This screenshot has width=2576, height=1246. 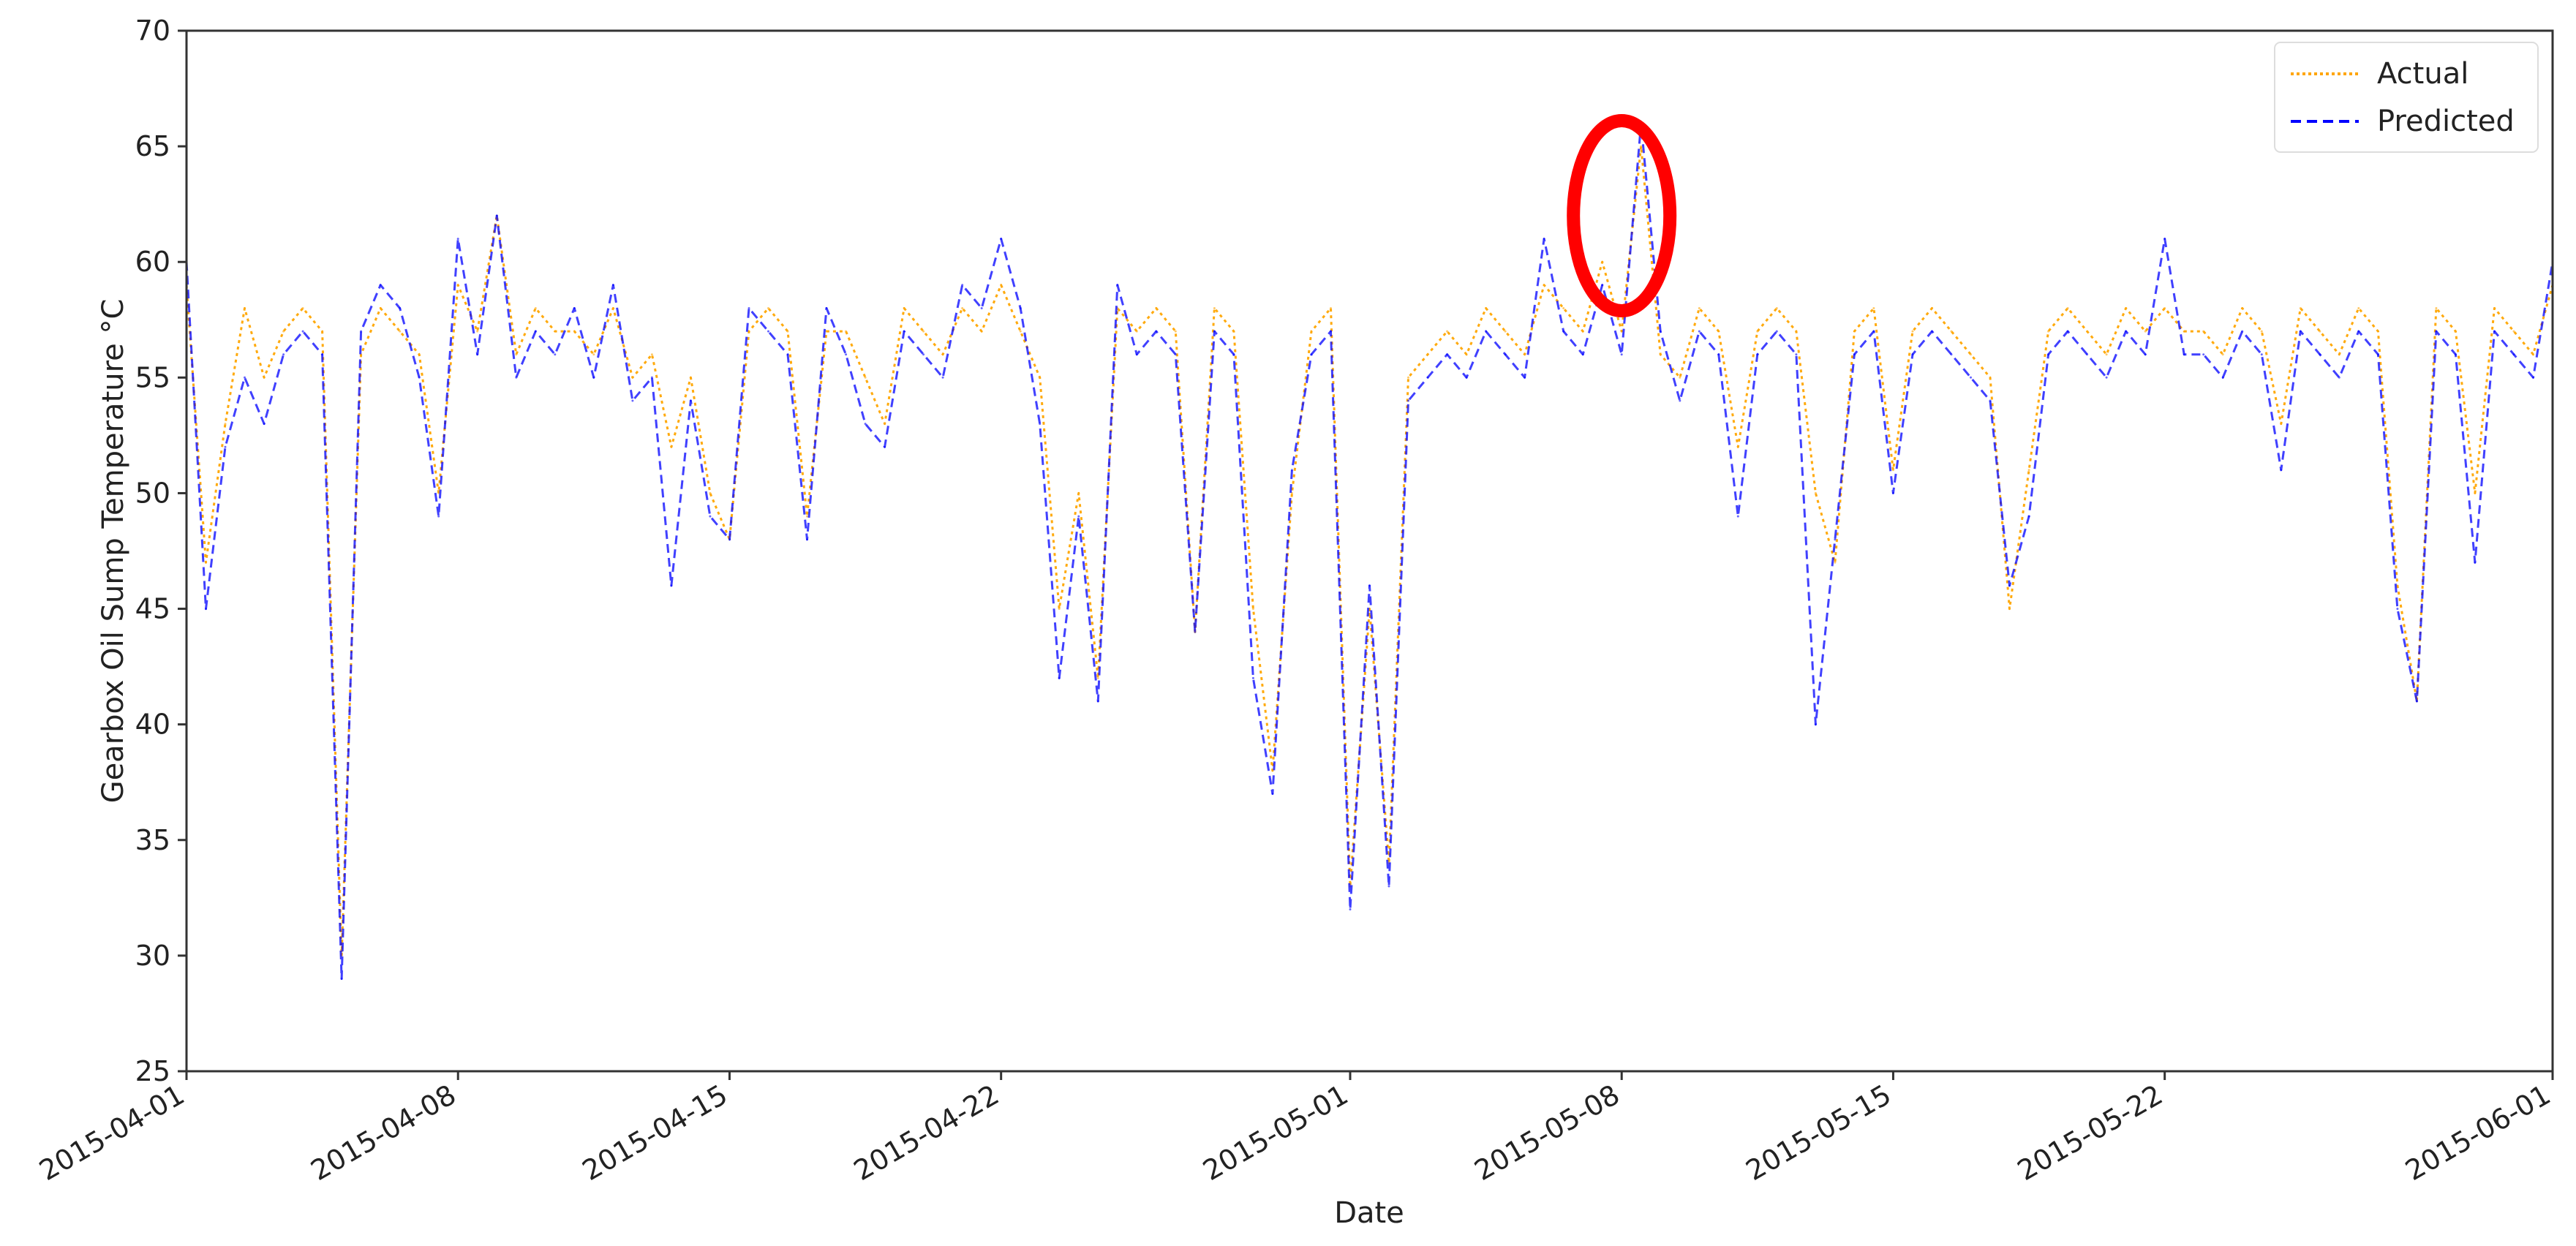 I want to click on y-axis-label: Gearbox Oil Sump Temperature °C, so click(x=113, y=551).